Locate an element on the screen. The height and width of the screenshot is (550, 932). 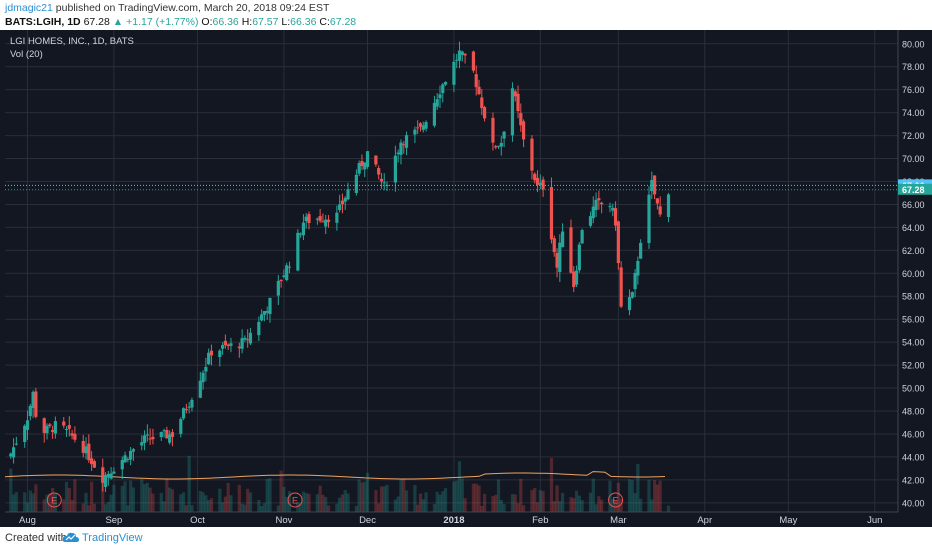
y-tick-label: 56.00 is located at coordinates (913, 320).